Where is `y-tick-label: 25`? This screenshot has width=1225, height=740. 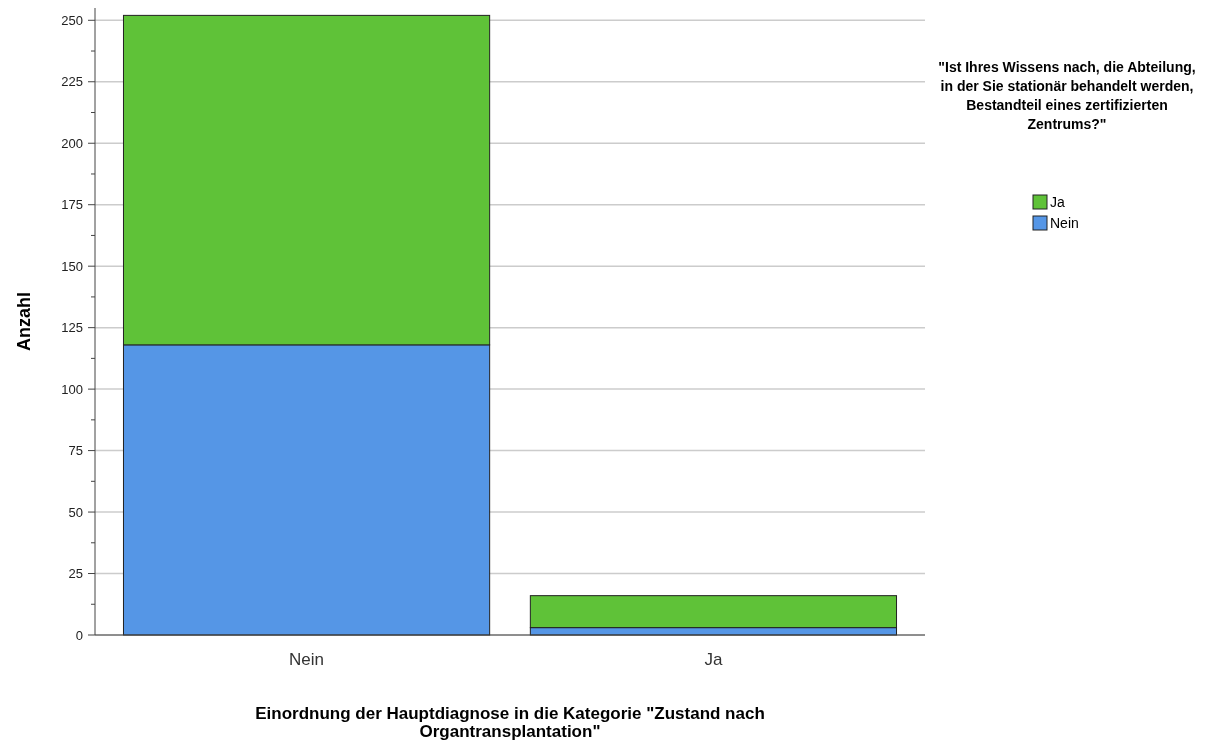 y-tick-label: 25 is located at coordinates (75, 574).